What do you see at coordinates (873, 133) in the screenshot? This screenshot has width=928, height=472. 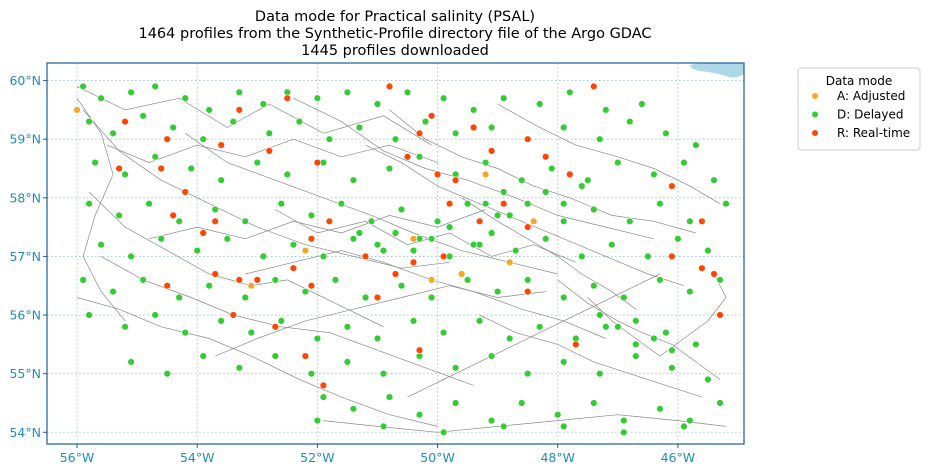 I see `legend-entry-label: R: Real-time` at bounding box center [873, 133].